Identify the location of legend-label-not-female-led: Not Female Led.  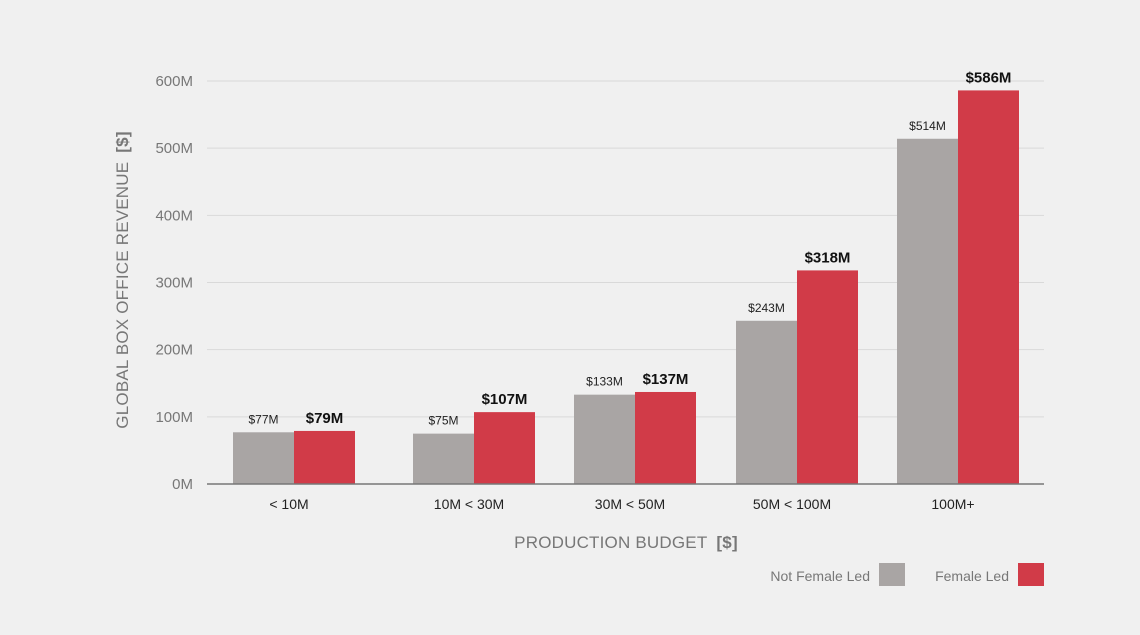
(820, 576).